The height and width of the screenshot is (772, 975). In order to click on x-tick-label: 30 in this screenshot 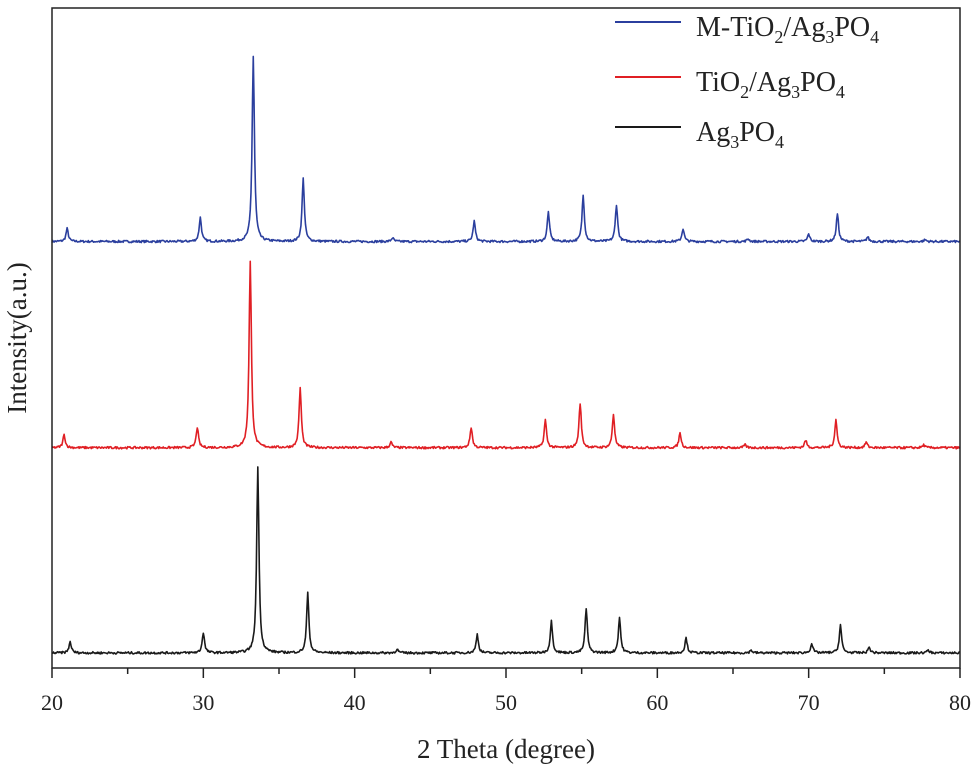, I will do `click(203, 702)`.